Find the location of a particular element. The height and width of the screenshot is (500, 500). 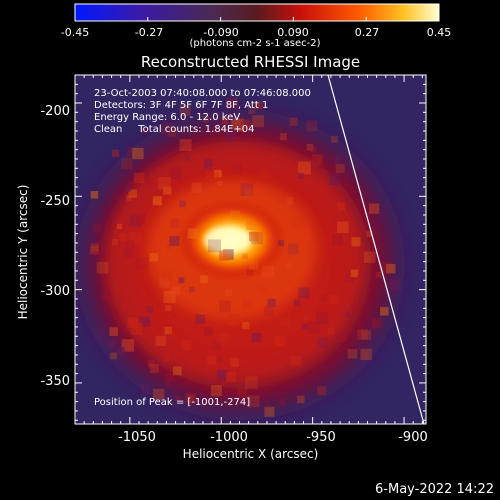

colorbar-units-label: (photons cm-2 s-1 asec-2) is located at coordinates (255, 43).